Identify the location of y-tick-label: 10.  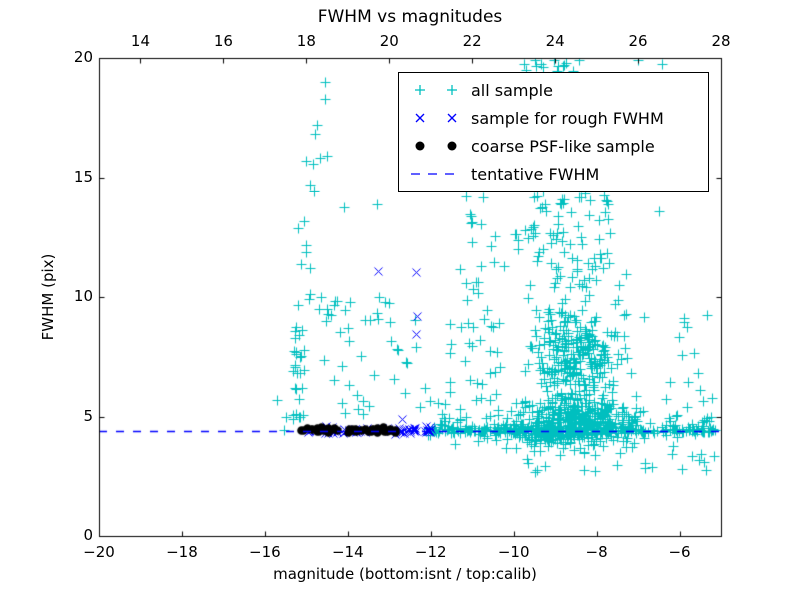
(83, 296).